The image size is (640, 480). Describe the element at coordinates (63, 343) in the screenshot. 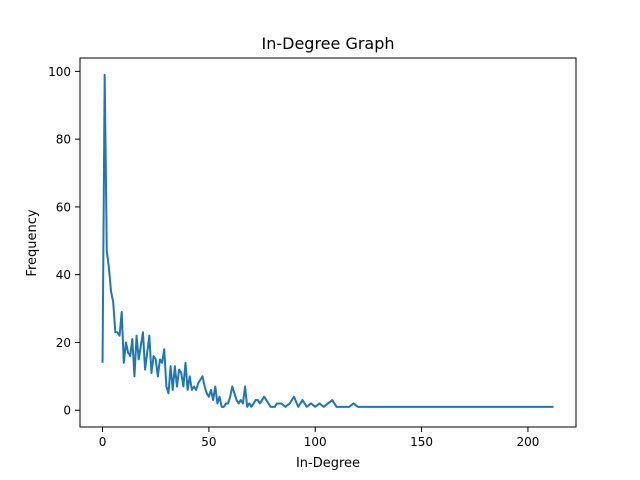

I see `y-tick-label: 20` at that location.